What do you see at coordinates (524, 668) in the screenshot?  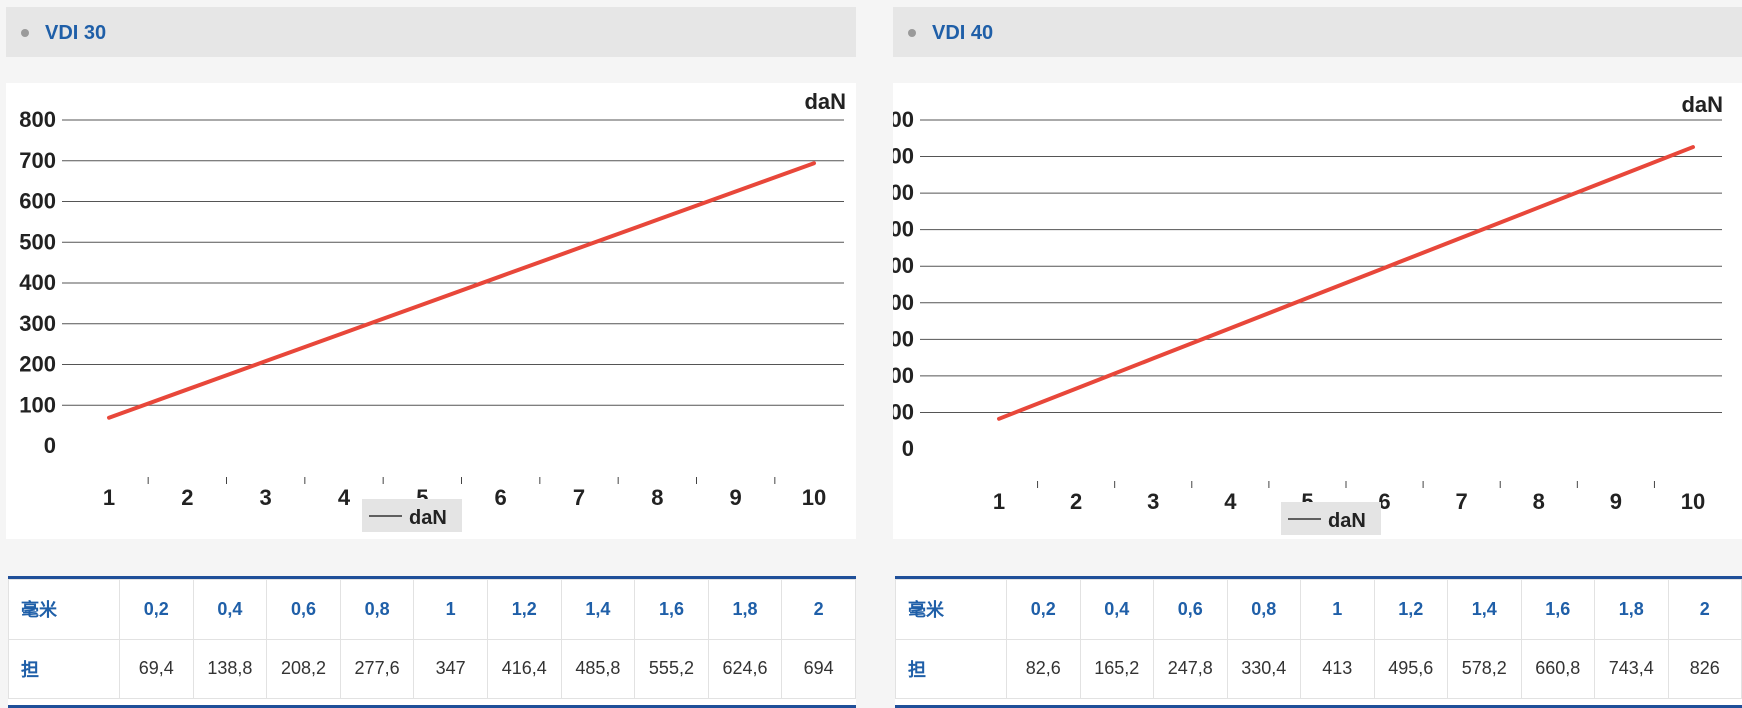 I see `table-cell: 416,4` at bounding box center [524, 668].